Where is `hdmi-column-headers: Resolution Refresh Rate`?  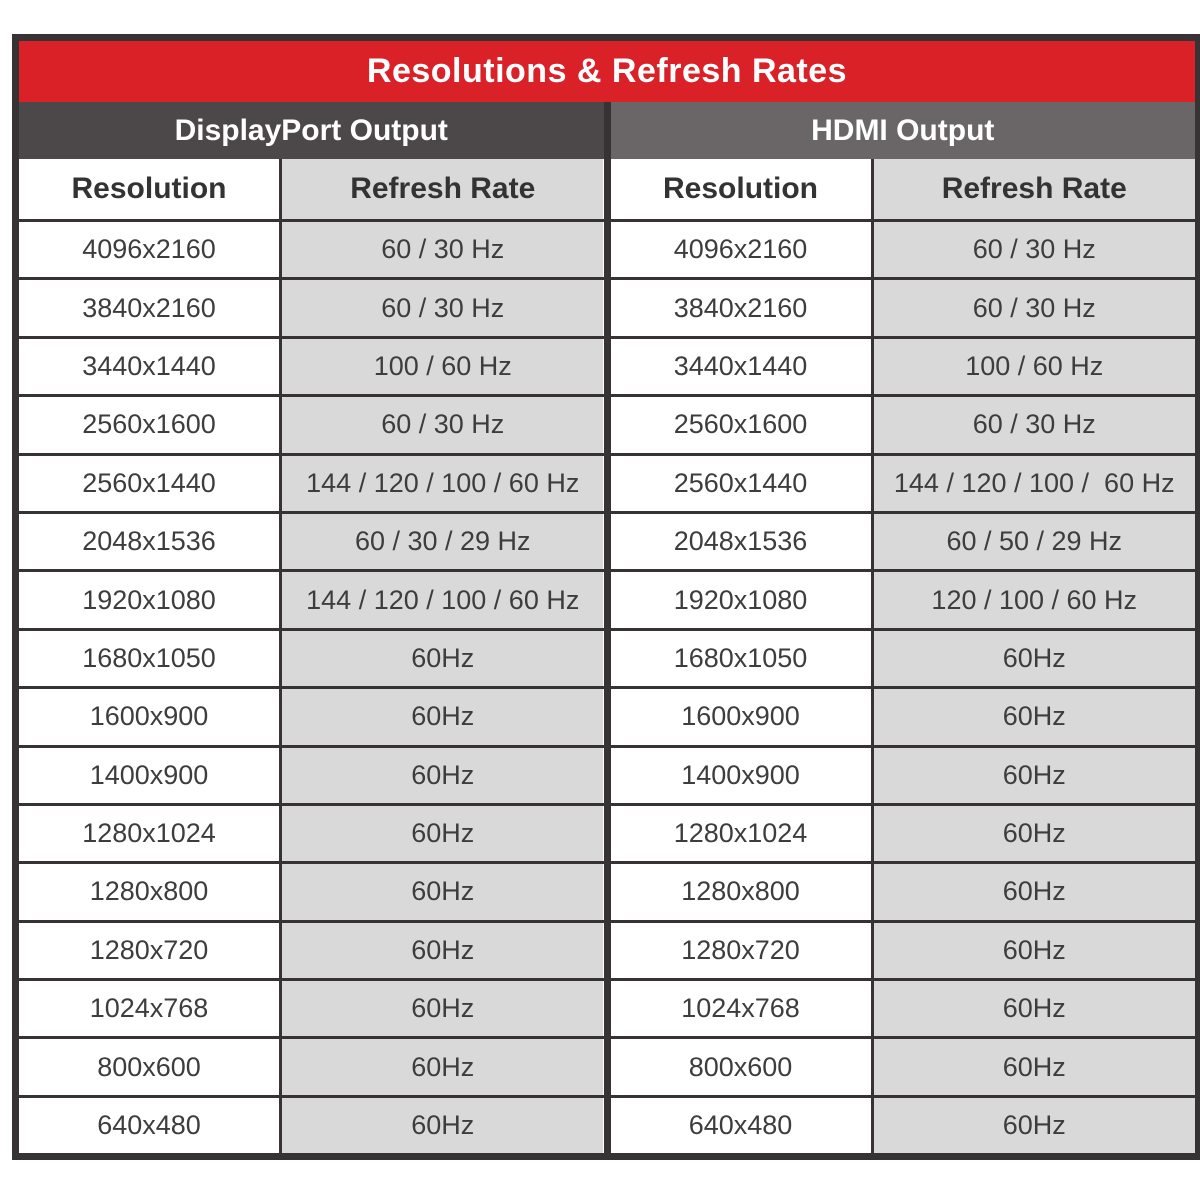
hdmi-column-headers: Resolution Refresh Rate is located at coordinates (903, 189).